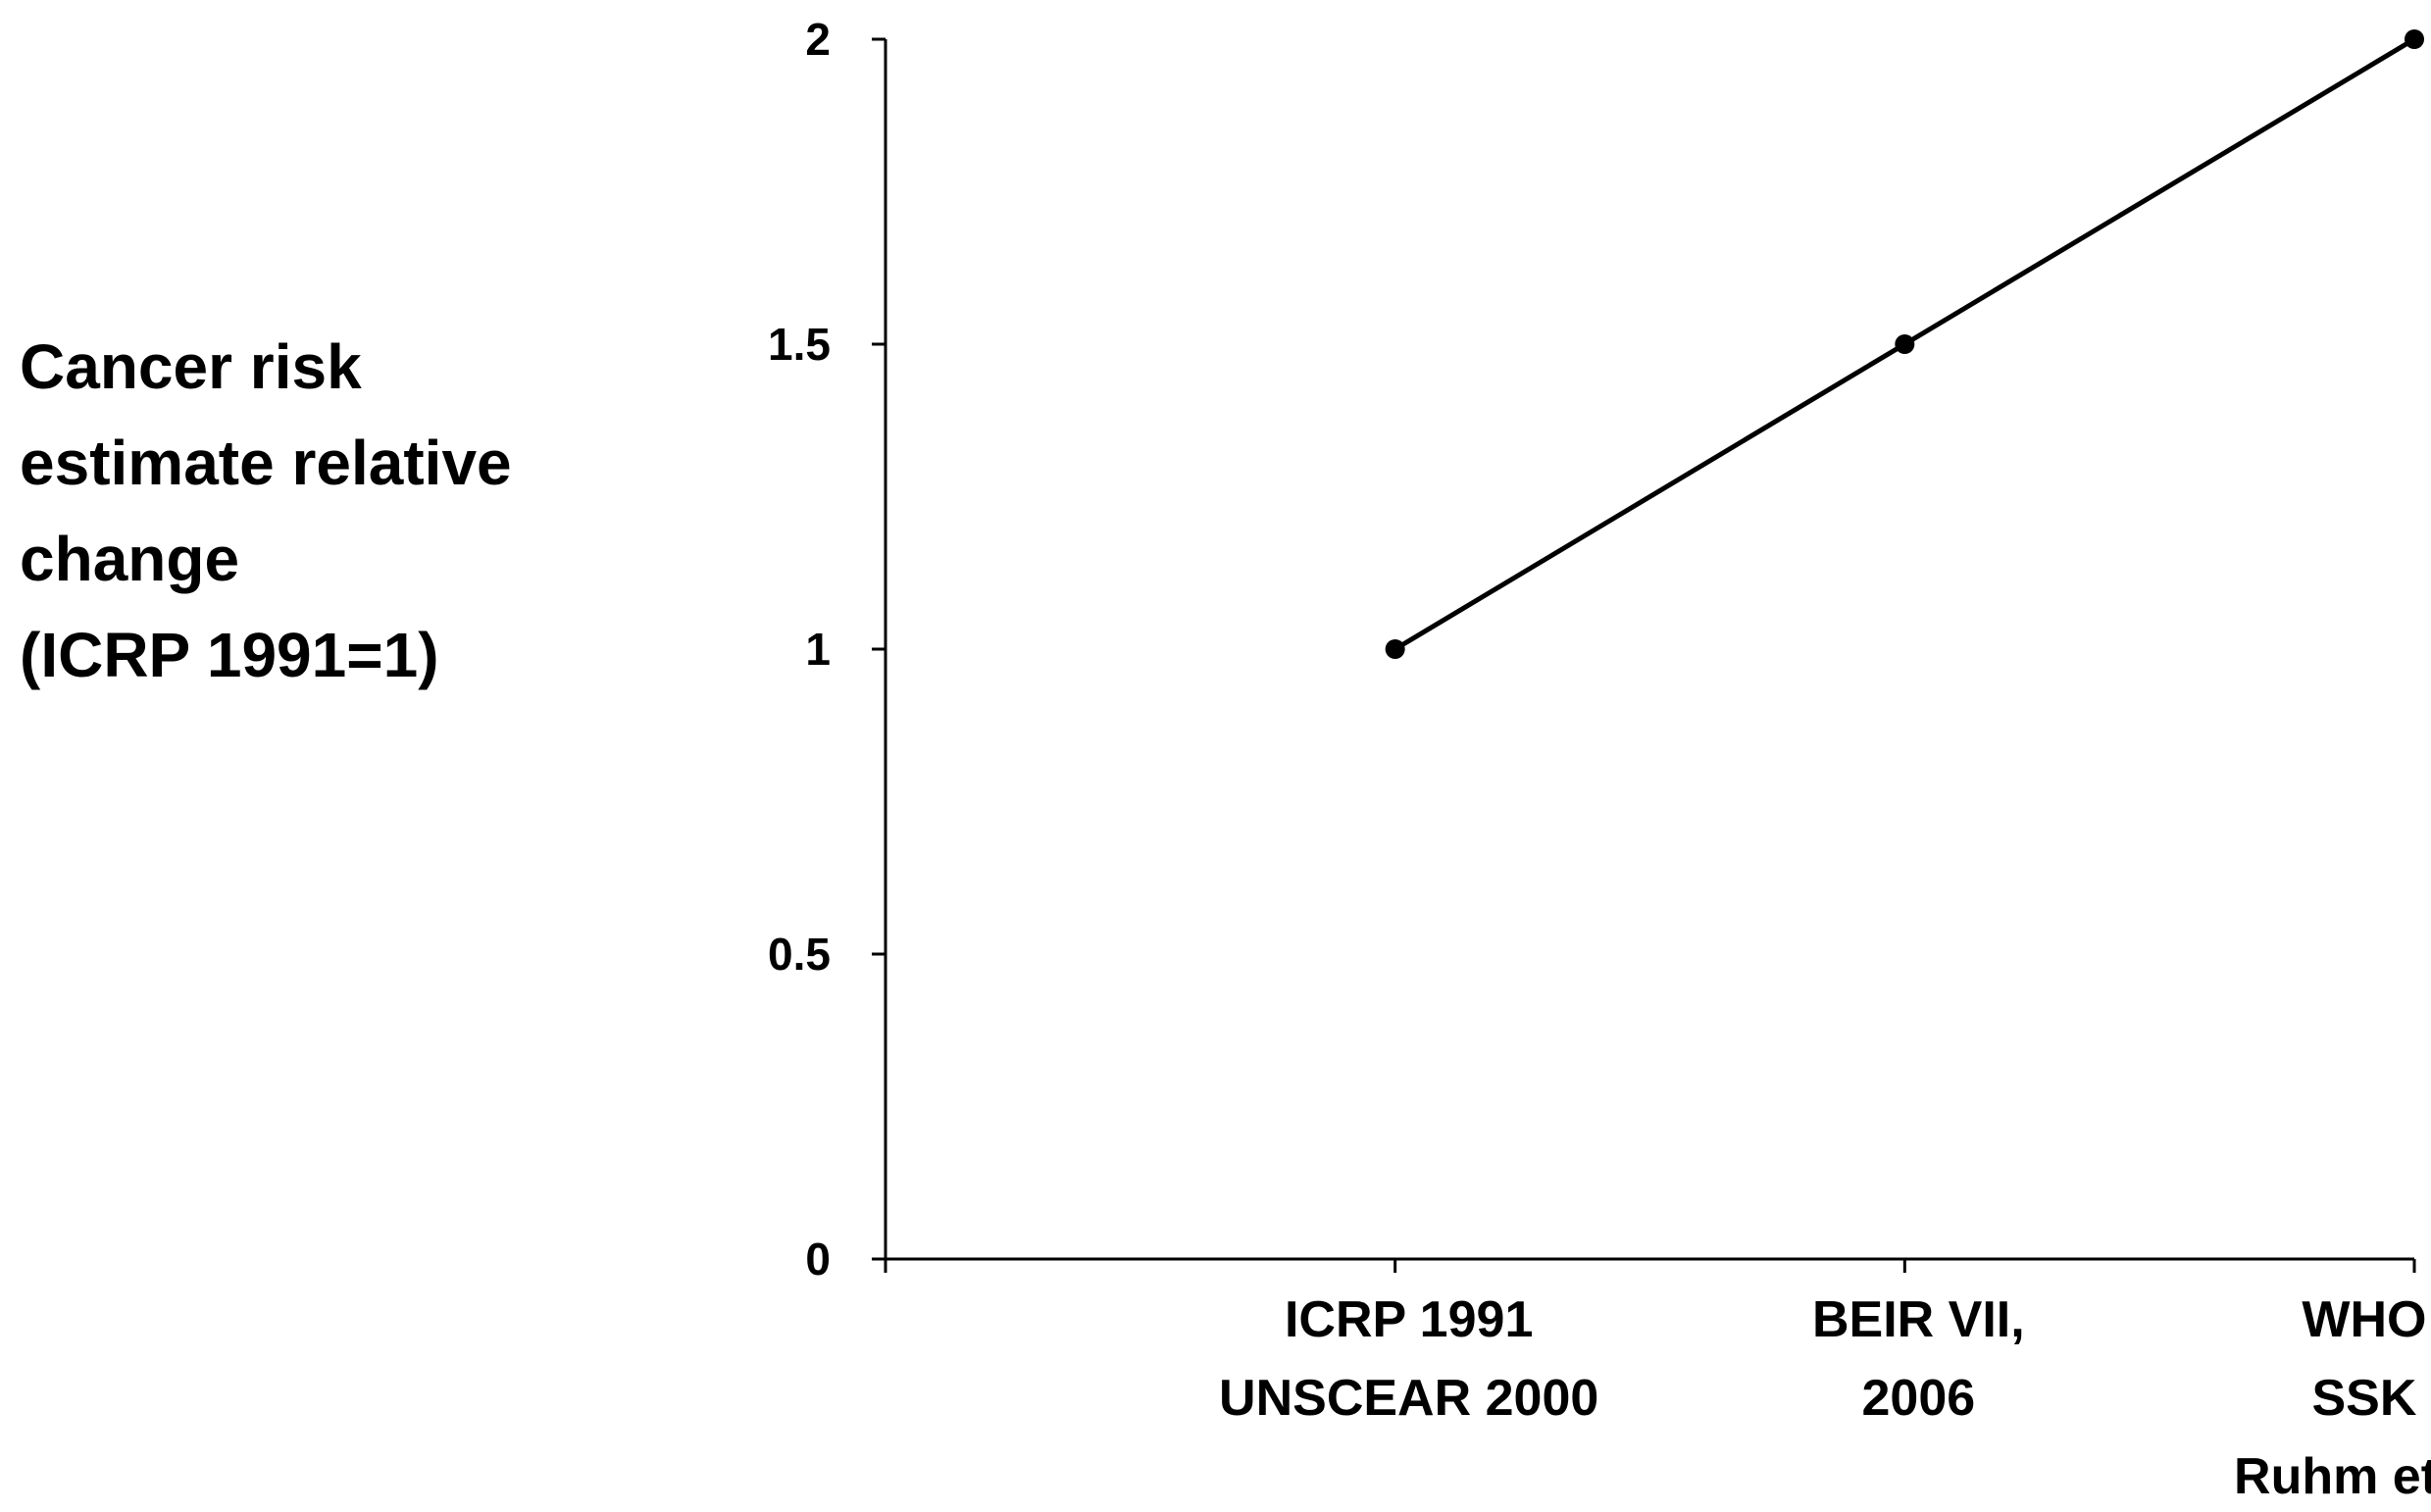 This screenshot has width=2431, height=1512. What do you see at coordinates (1918, 1319) in the screenshot?
I see `x-tick-label-line: BEIR VII,` at bounding box center [1918, 1319].